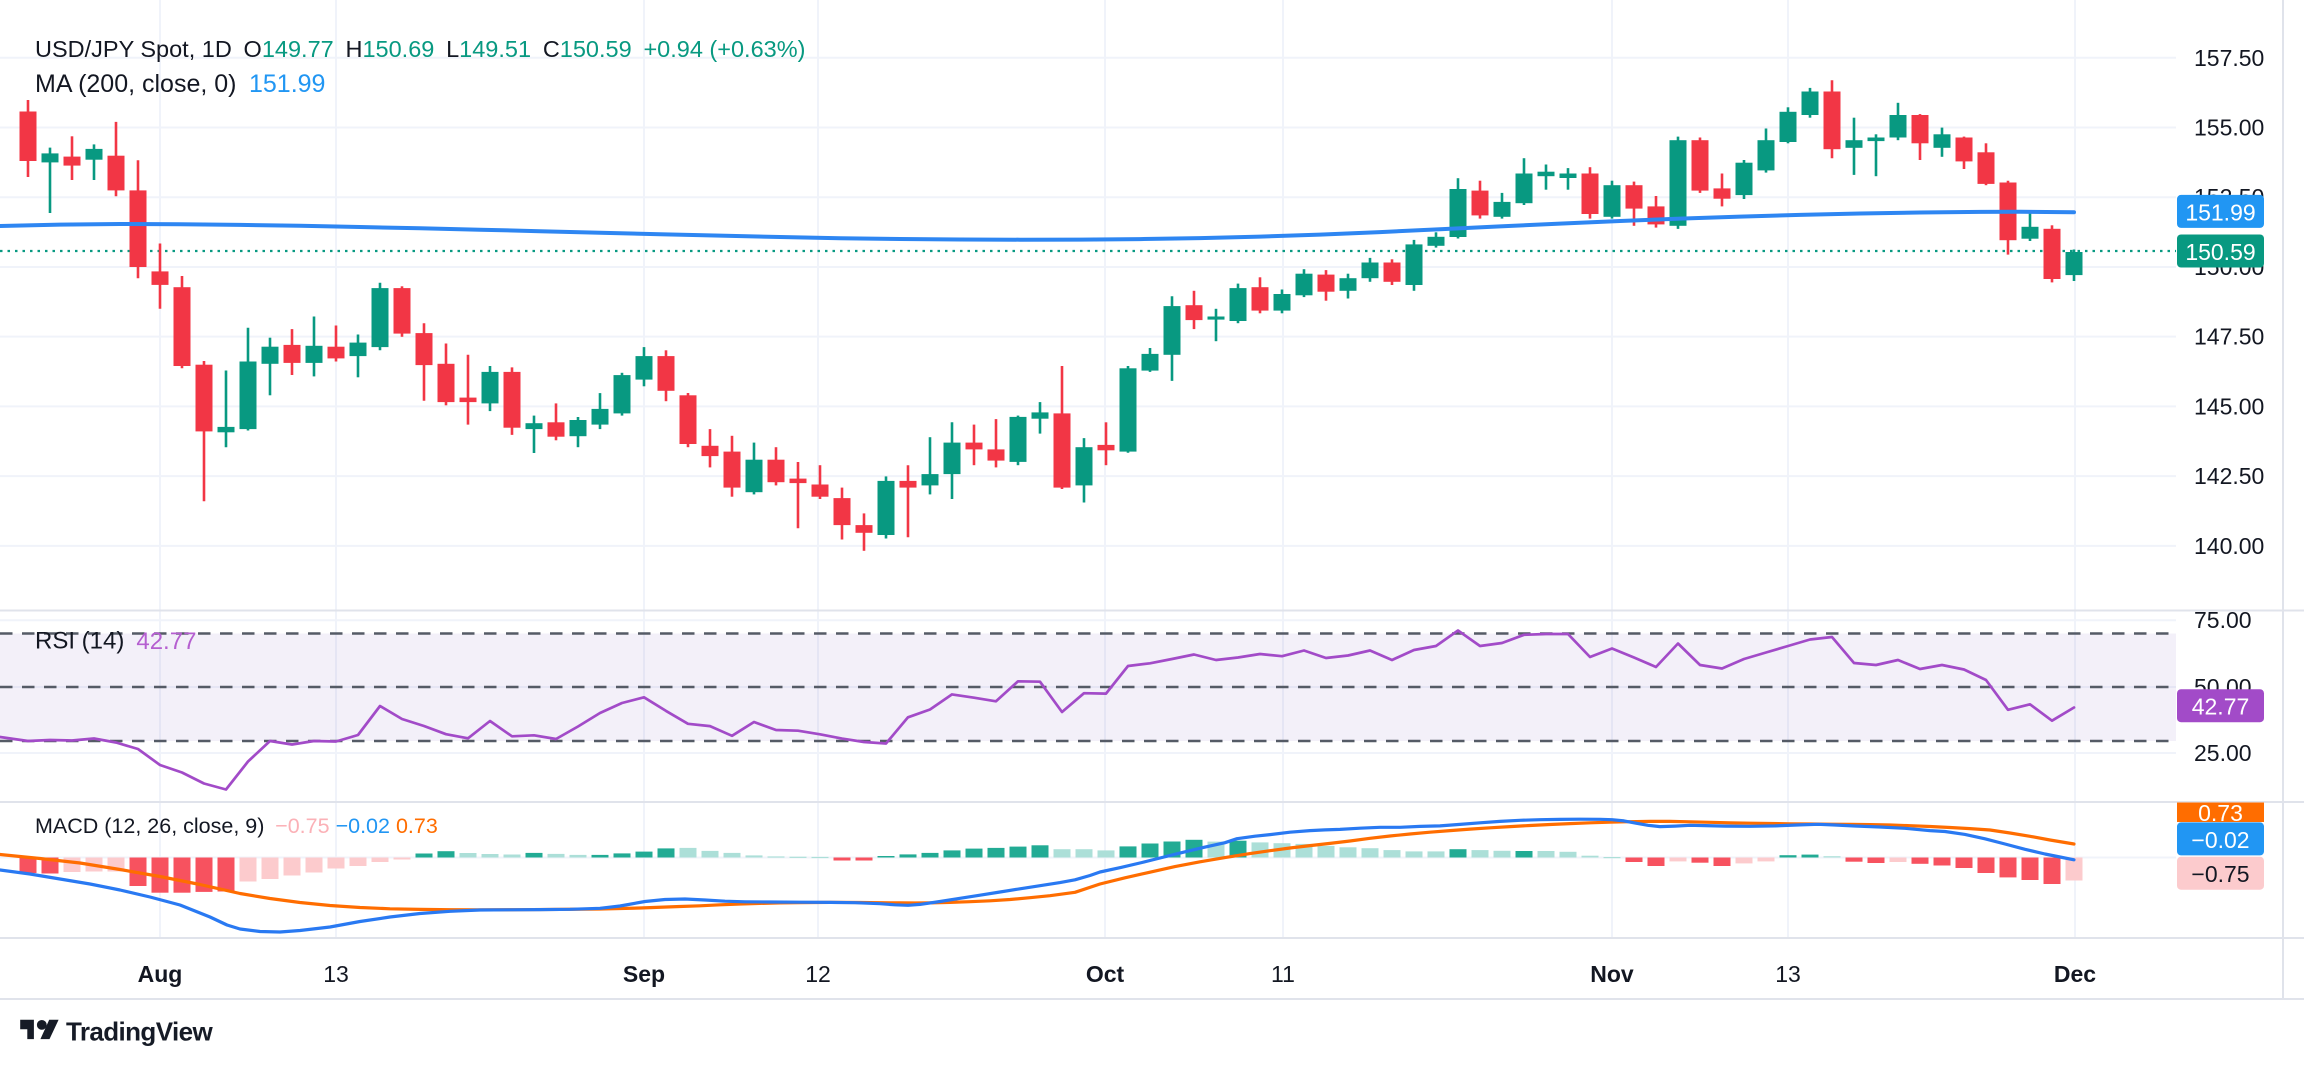 The width and height of the screenshot is (2304, 1066). I want to click on svg-text: 150.59, so click(2220, 252).